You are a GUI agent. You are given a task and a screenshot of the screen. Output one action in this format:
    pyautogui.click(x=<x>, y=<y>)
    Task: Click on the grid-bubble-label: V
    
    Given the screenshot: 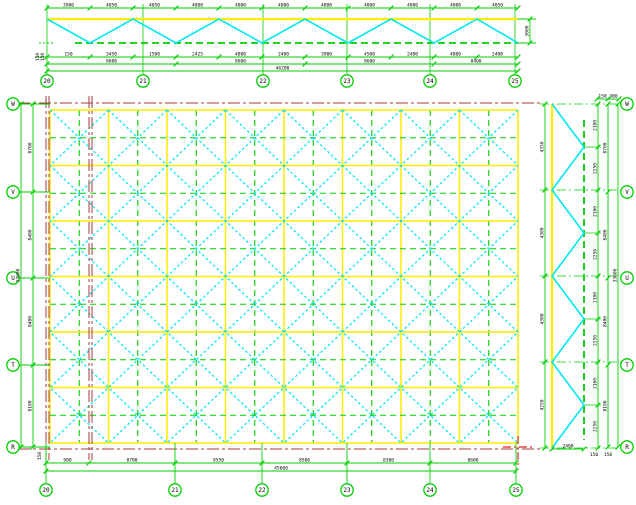 What is the action you would take?
    pyautogui.click(x=13, y=192)
    